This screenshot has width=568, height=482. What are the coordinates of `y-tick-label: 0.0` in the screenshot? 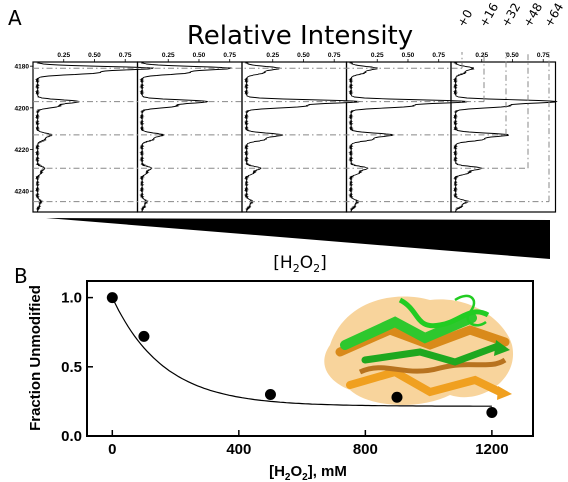 It's located at (71, 436).